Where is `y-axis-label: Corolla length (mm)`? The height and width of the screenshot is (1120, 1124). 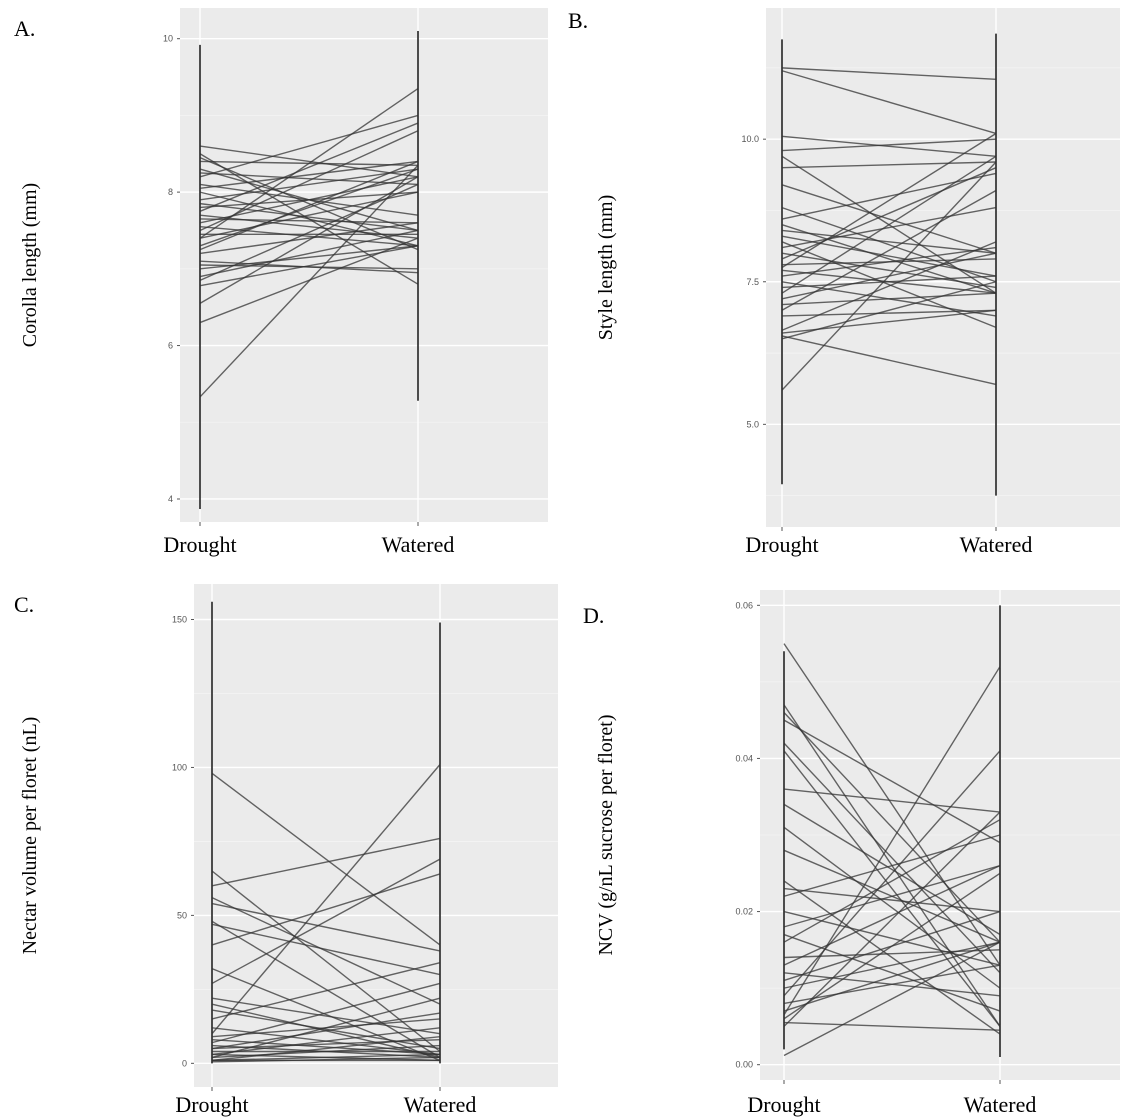
y-axis-label: Corolla length (mm) is located at coordinates (30, 265).